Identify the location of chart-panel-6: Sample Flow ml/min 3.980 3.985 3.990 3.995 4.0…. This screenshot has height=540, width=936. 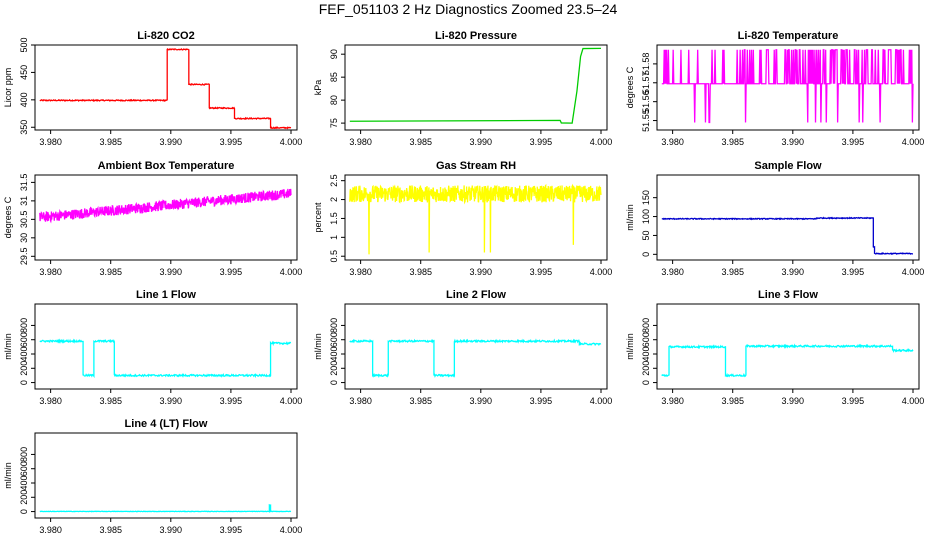
(774, 218).